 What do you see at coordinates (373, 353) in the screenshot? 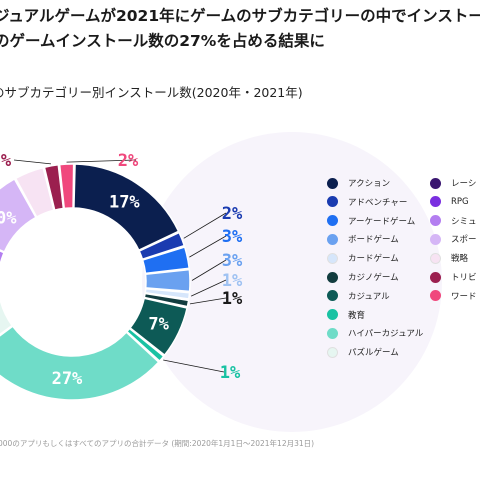
I see `legend-label: パズルゲーム` at bounding box center [373, 353].